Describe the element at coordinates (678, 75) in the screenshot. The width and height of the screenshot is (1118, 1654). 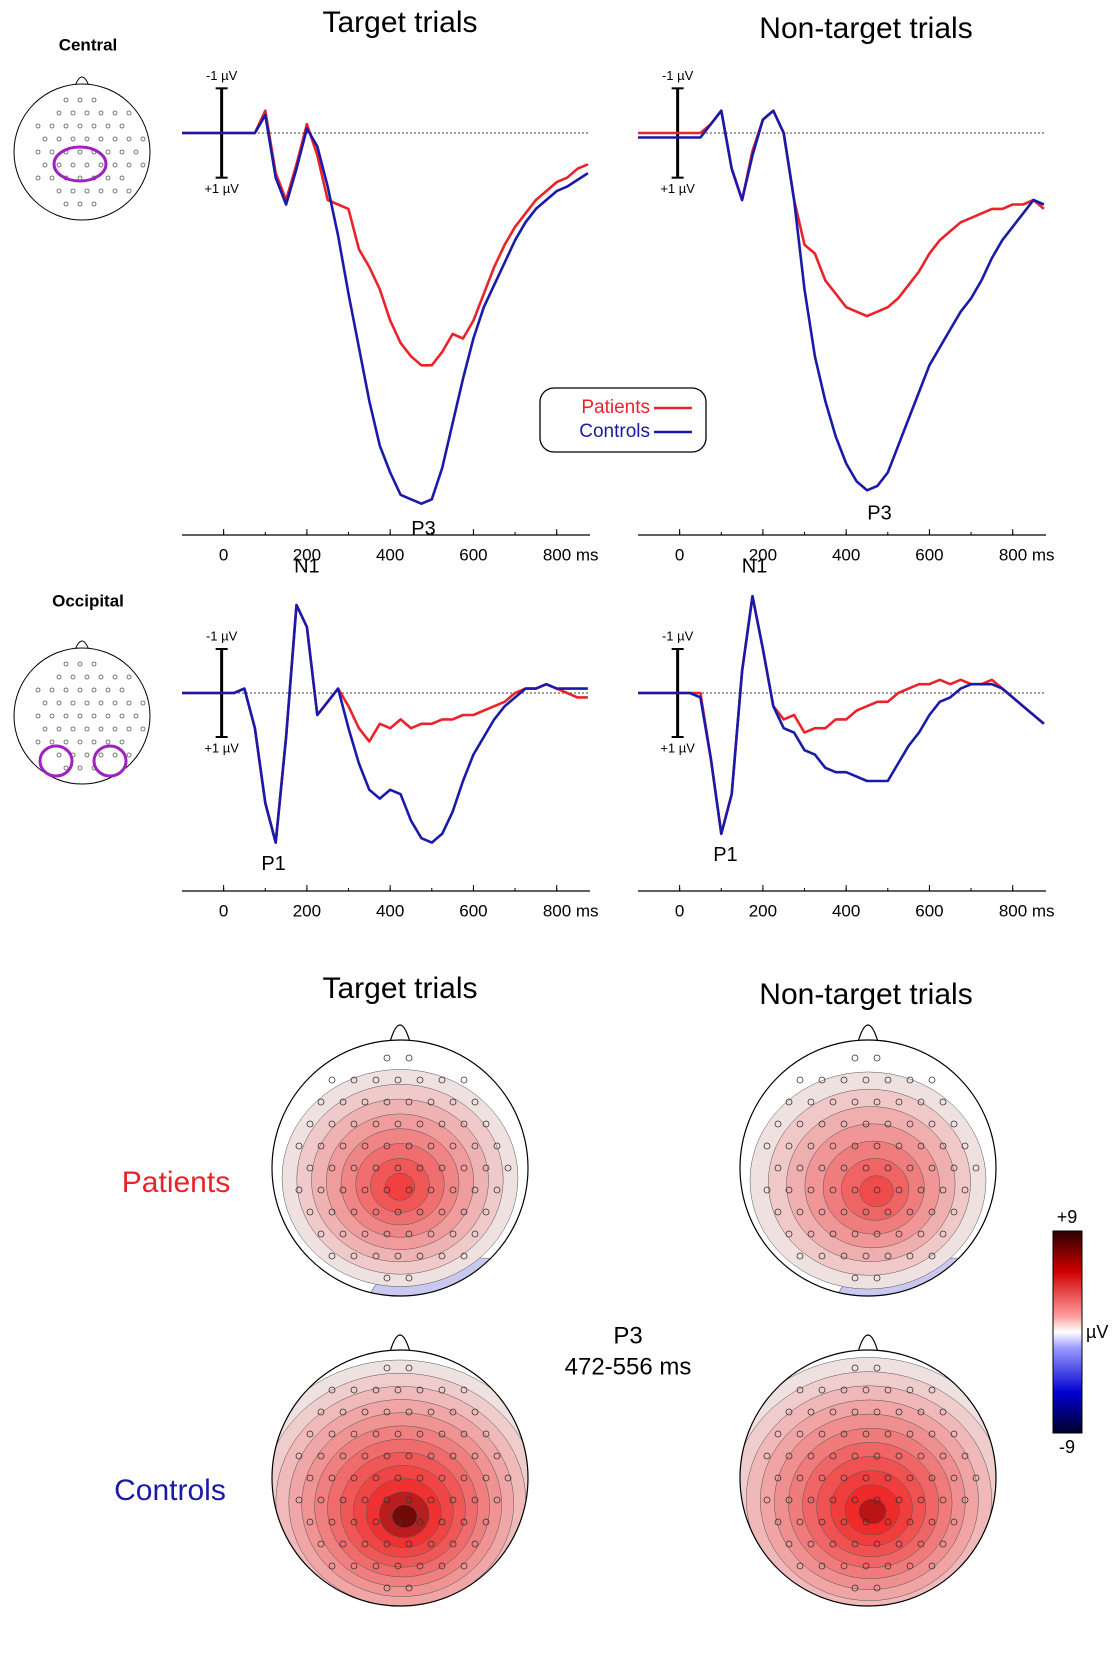
I see `y-tick-label: -1 µV` at that location.